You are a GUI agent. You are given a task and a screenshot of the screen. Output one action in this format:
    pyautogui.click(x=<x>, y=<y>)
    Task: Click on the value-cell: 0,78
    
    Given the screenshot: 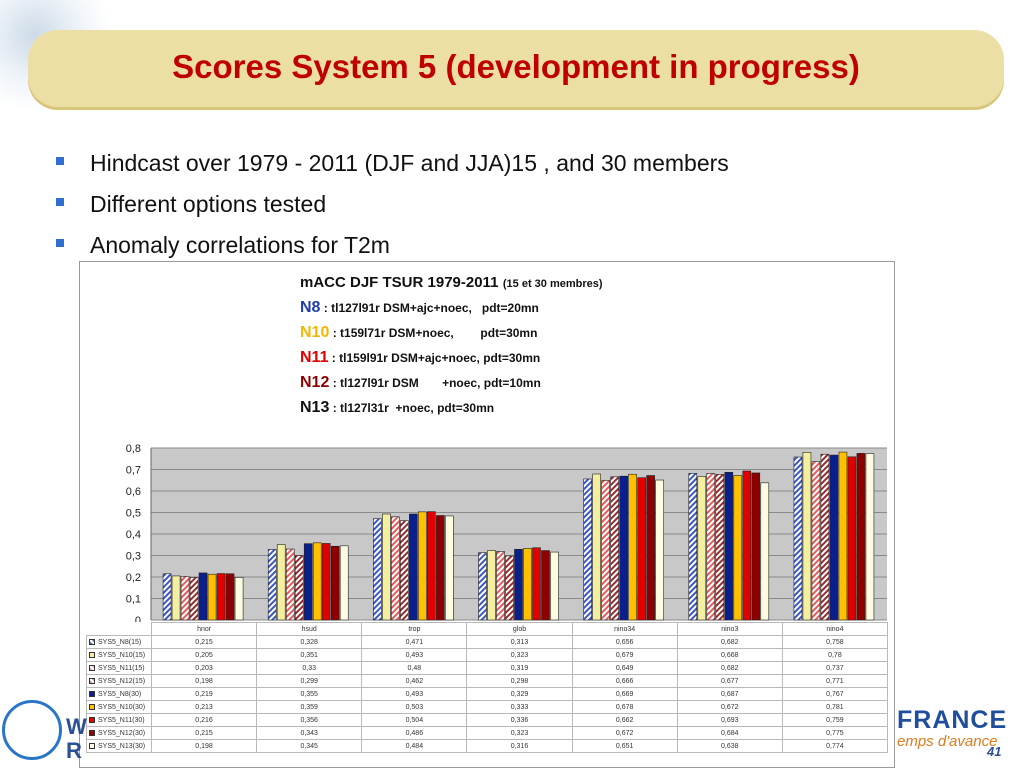 What is the action you would take?
    pyautogui.click(x=834, y=655)
    